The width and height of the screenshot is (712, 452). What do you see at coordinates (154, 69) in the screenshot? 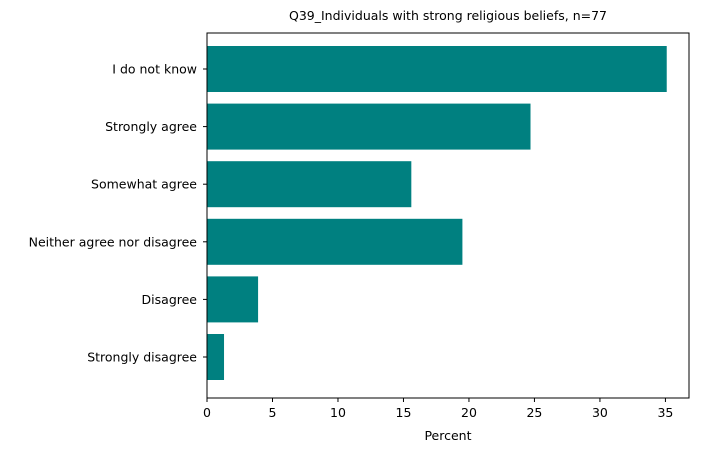
I see `y-tick-label: I do not know` at bounding box center [154, 69].